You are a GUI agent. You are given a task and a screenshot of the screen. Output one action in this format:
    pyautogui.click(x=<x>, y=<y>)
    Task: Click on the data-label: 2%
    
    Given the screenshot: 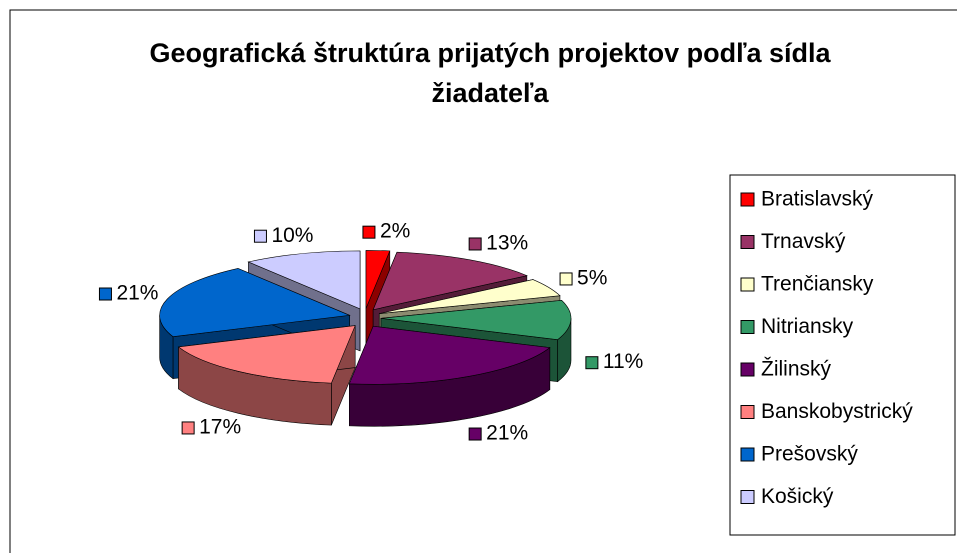 What is the action you would take?
    pyautogui.click(x=395, y=231)
    